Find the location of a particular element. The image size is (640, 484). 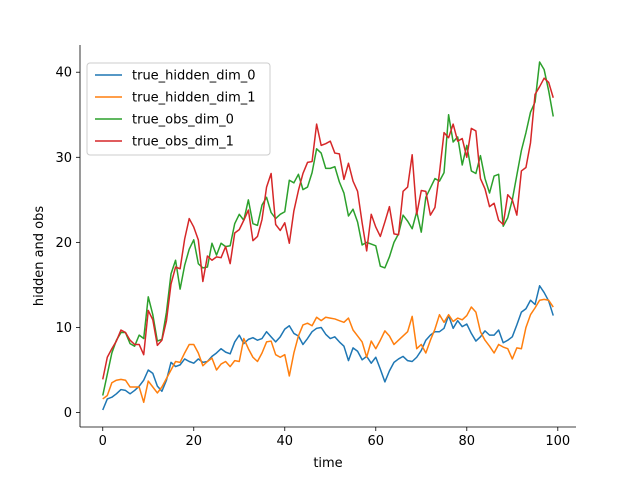

y-axis-ticks: 0 10 20 30 40 is located at coordinates (67, 243).